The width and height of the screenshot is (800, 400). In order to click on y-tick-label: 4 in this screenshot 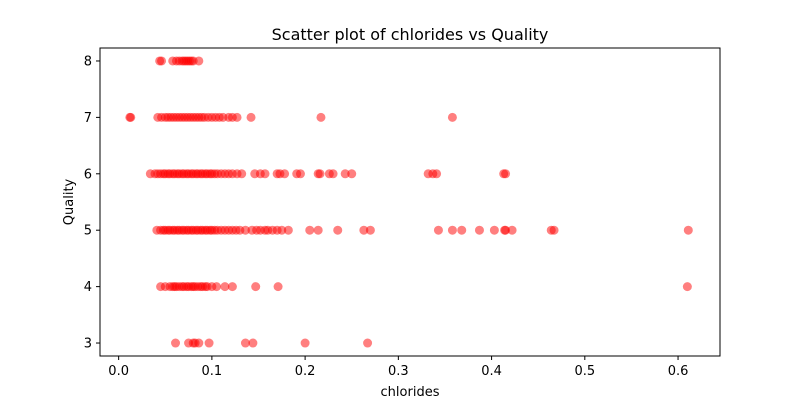, I will do `click(88, 287)`.